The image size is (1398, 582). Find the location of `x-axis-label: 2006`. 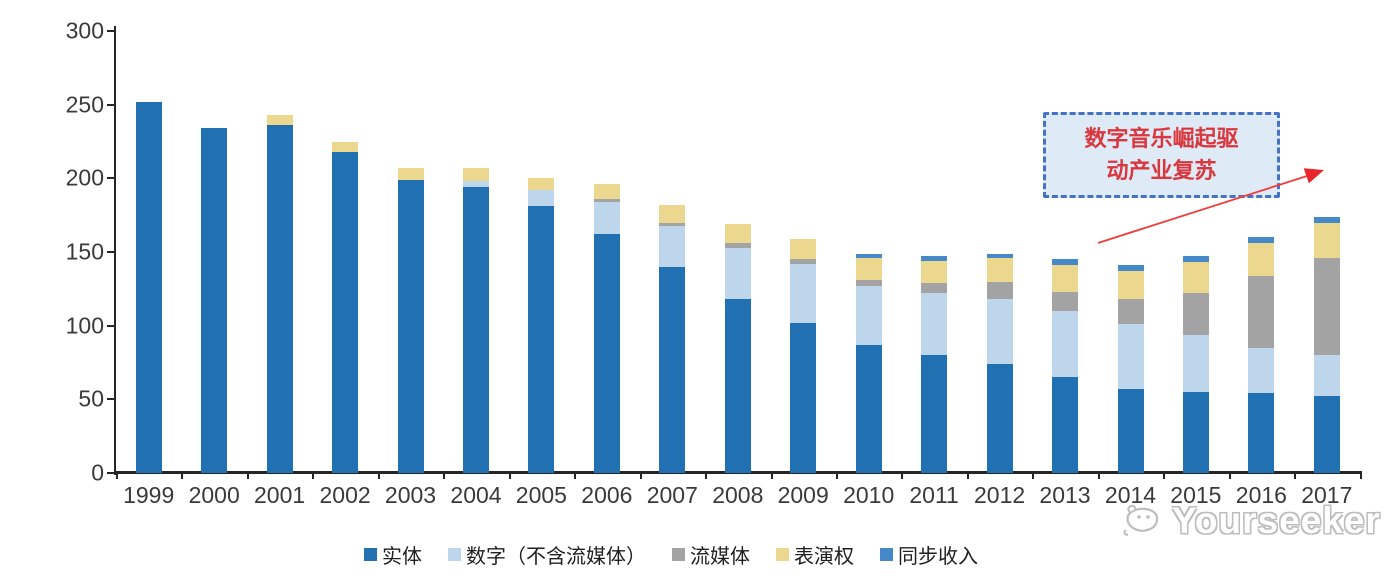

x-axis-label: 2006 is located at coordinates (607, 495).